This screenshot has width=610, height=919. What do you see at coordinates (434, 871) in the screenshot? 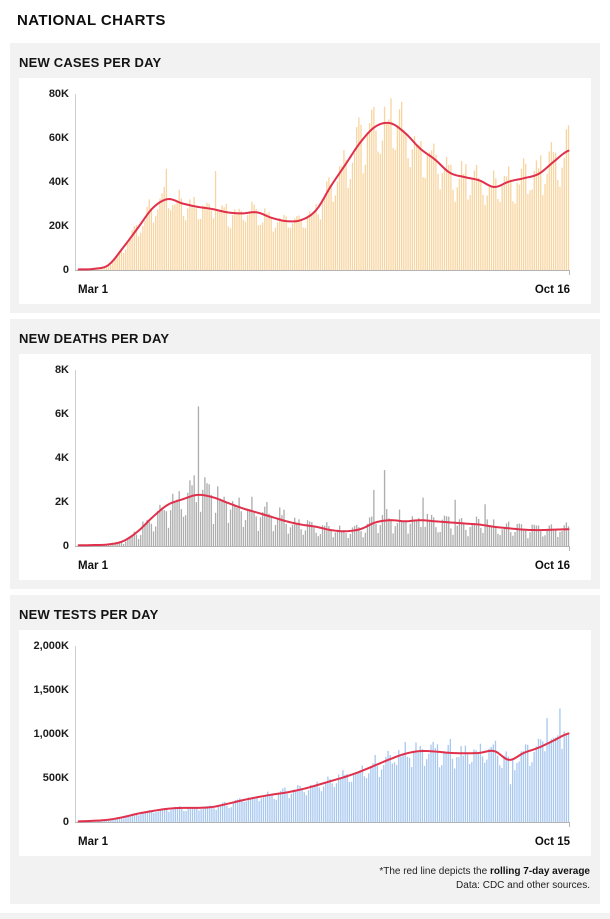
I see `footnote-text: *The red line depicts the` at bounding box center [434, 871].